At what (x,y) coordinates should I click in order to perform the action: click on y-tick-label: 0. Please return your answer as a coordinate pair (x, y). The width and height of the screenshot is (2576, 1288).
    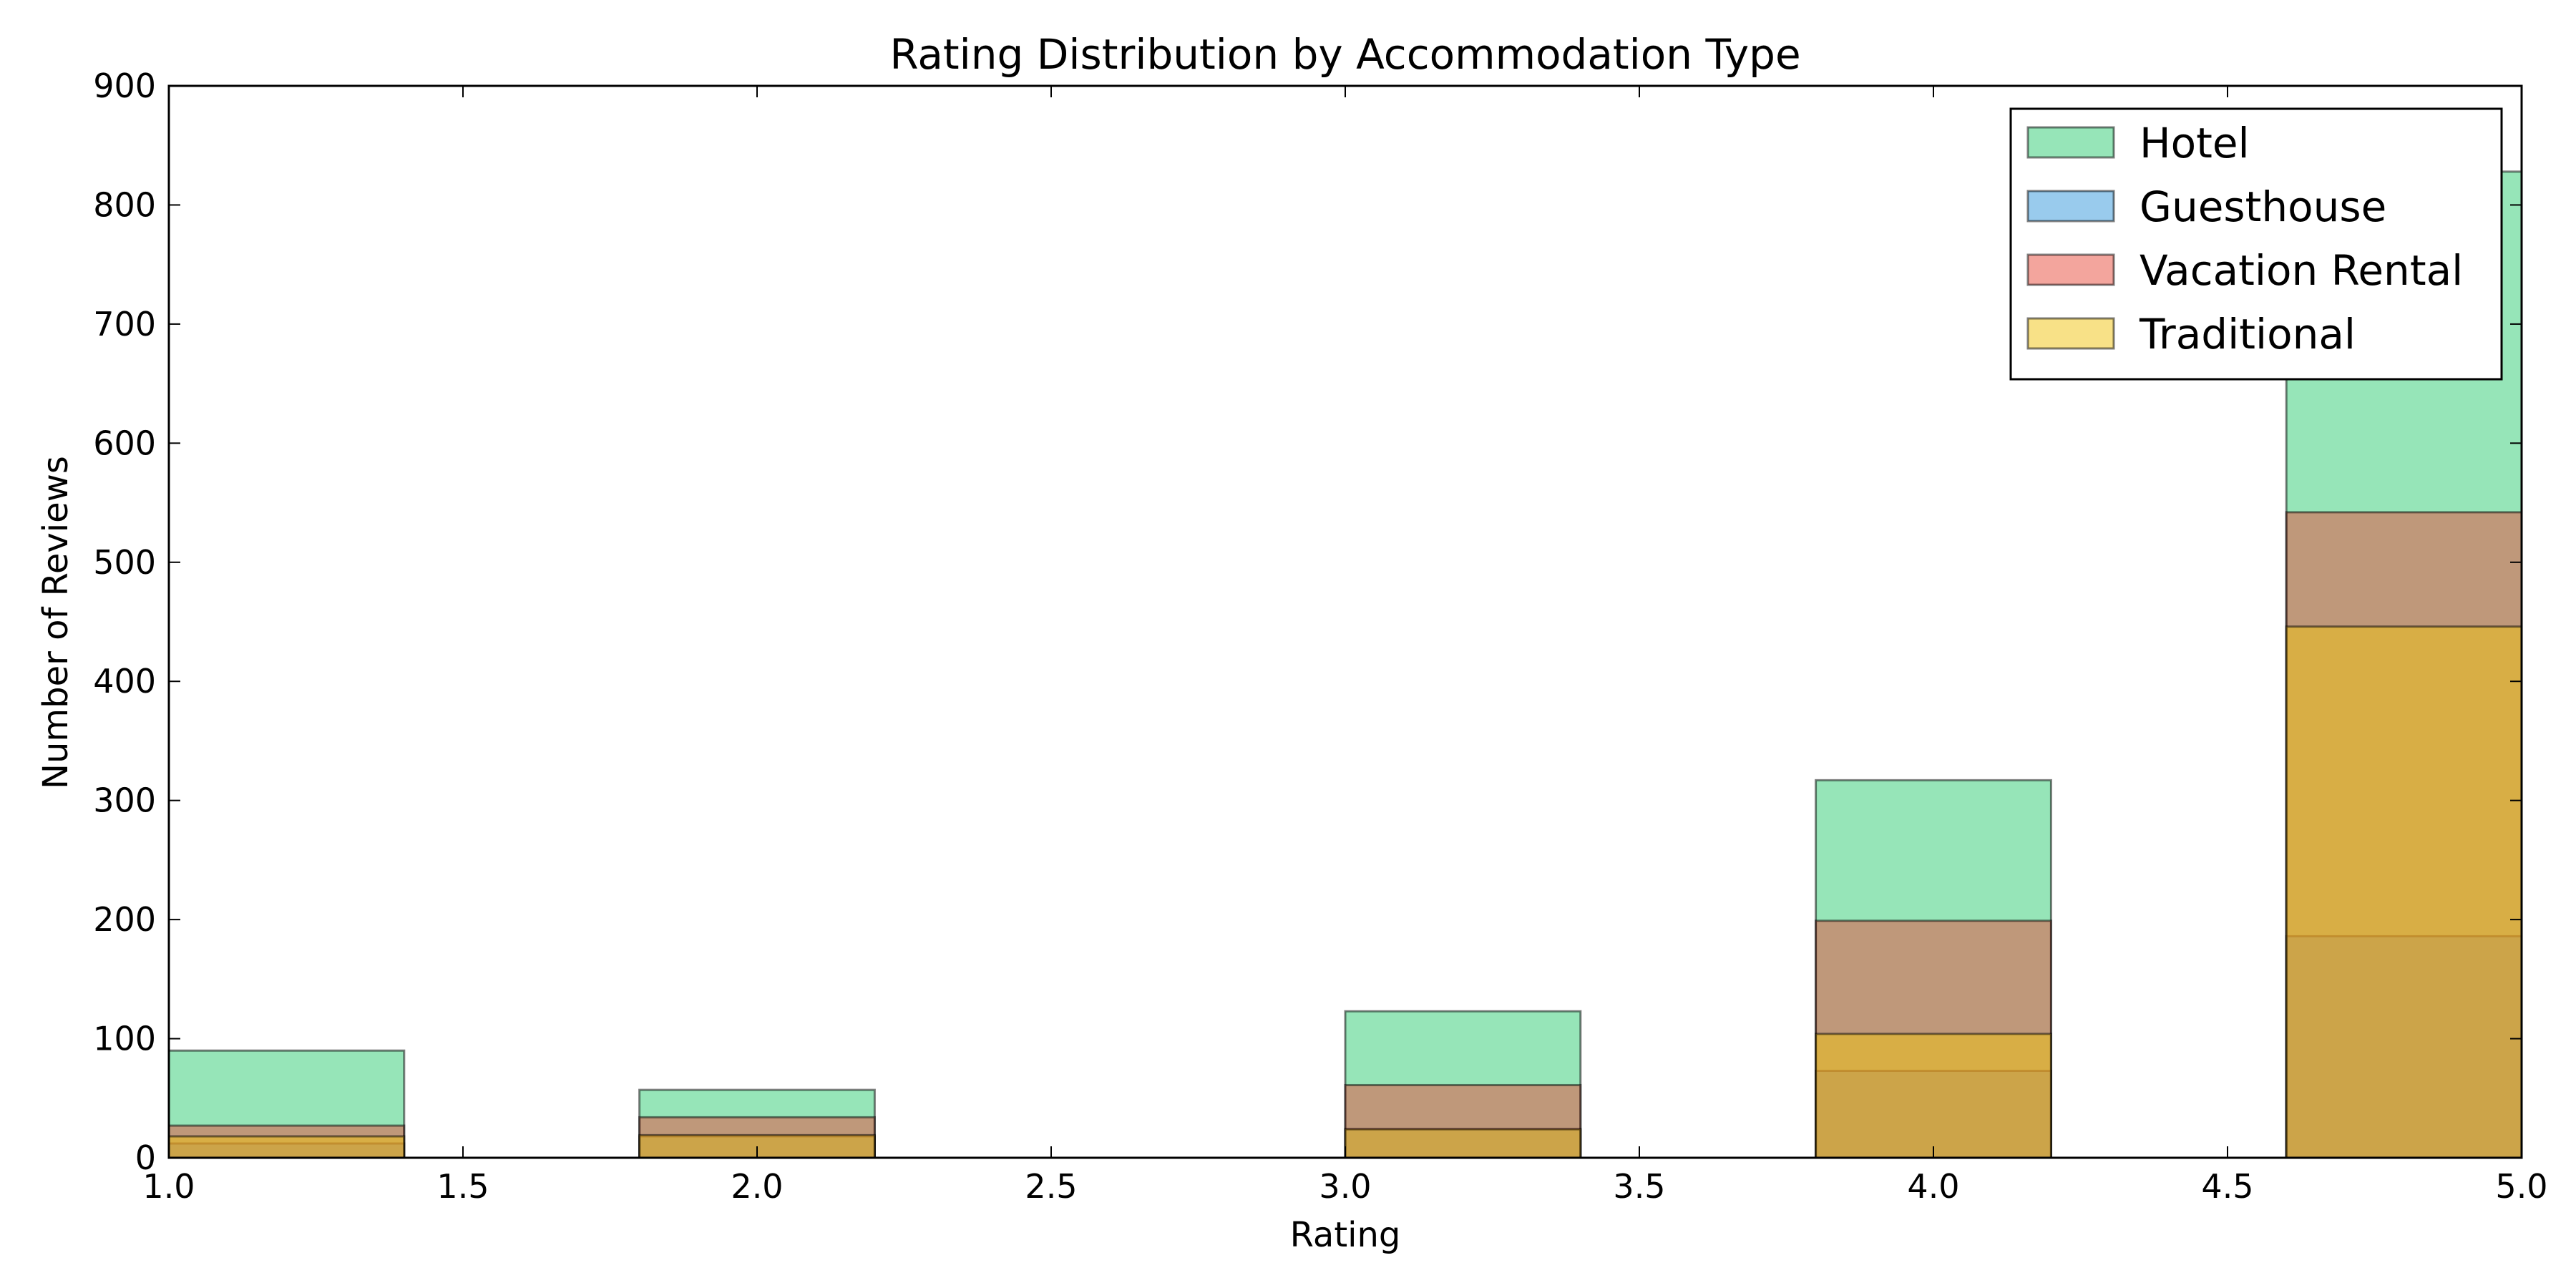
    Looking at the image, I should click on (145, 1157).